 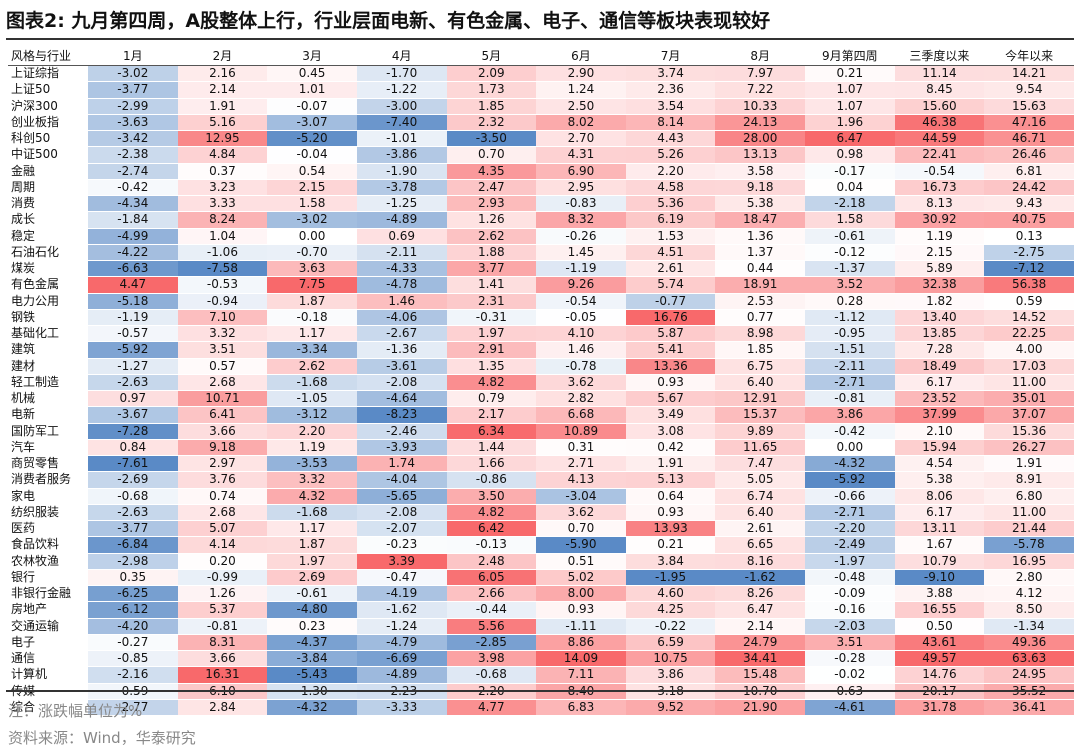 I want to click on cell: 2.16, so click(x=222, y=74).